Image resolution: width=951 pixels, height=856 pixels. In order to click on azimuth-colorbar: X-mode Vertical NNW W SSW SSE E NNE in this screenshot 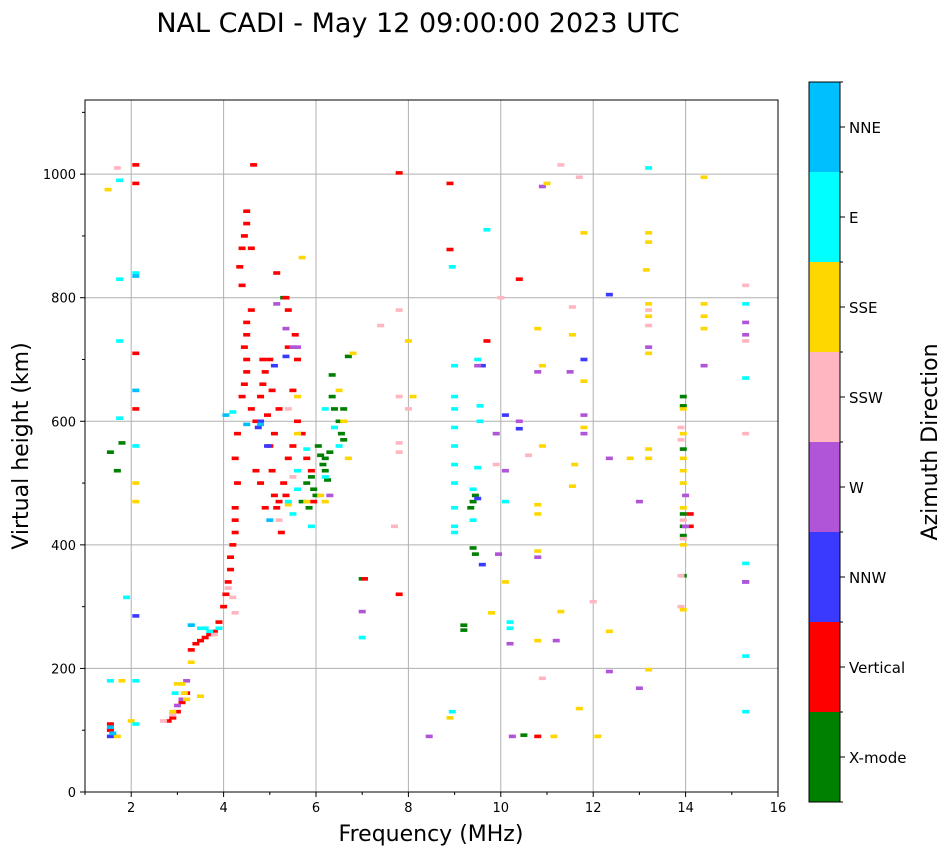, I will do `click(857, 442)`.